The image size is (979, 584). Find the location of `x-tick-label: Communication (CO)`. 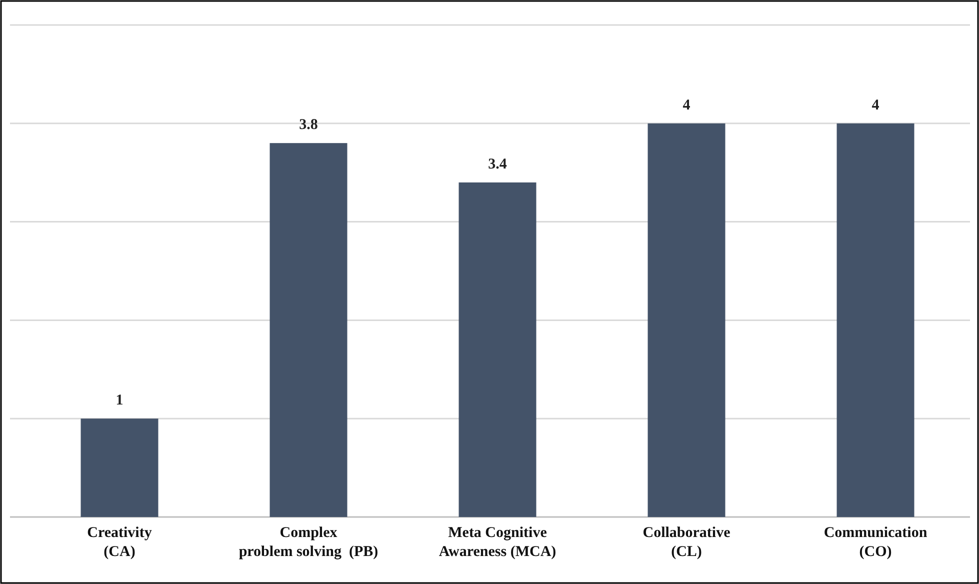

x-tick-label: Communication (CO) is located at coordinates (876, 542).